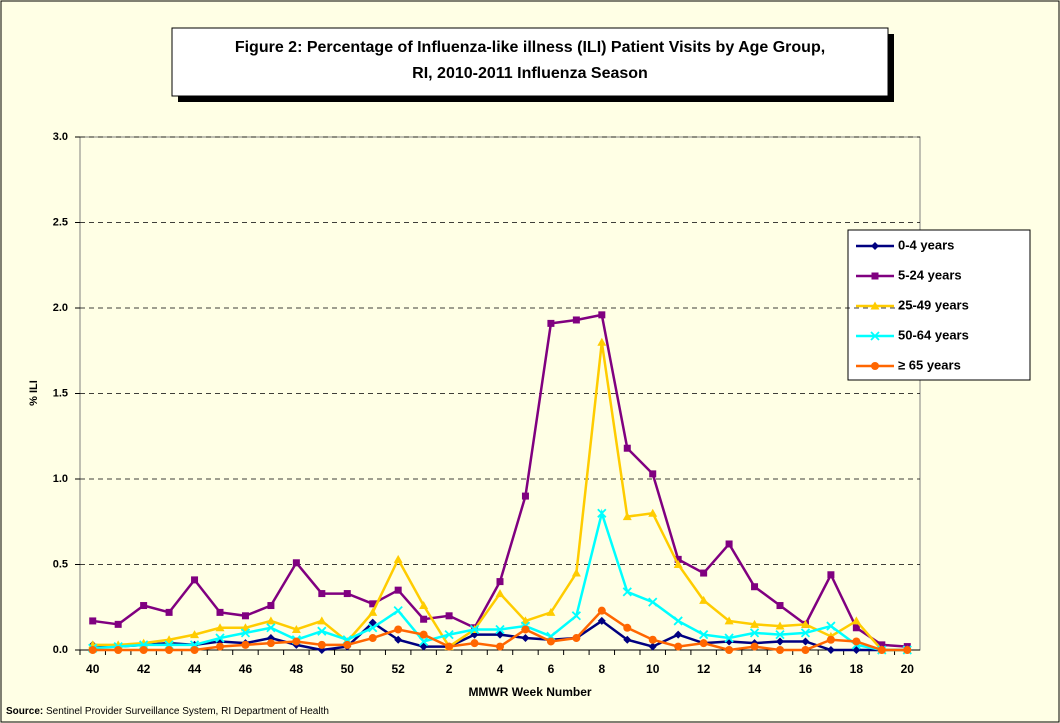 This screenshot has height=723, width=1060. What do you see at coordinates (60, 393) in the screenshot?
I see `y-tick-label: 1.5` at bounding box center [60, 393].